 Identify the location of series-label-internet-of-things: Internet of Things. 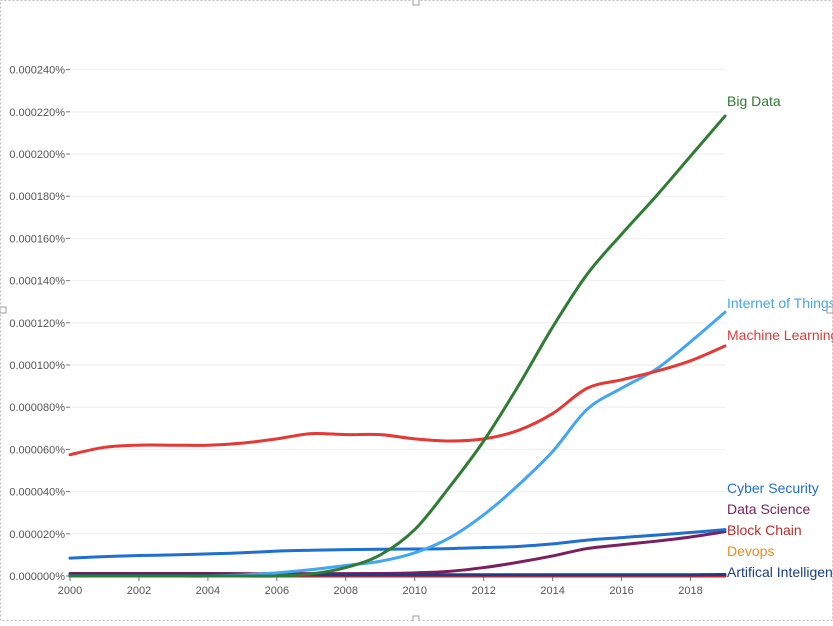
(780, 303).